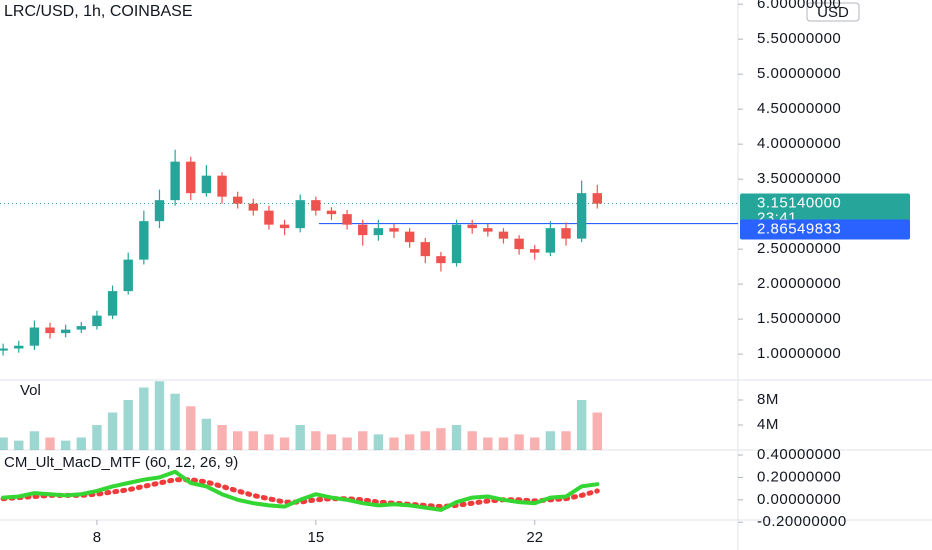  Describe the element at coordinates (97, 537) in the screenshot. I see `x-tick-label: 8` at that location.